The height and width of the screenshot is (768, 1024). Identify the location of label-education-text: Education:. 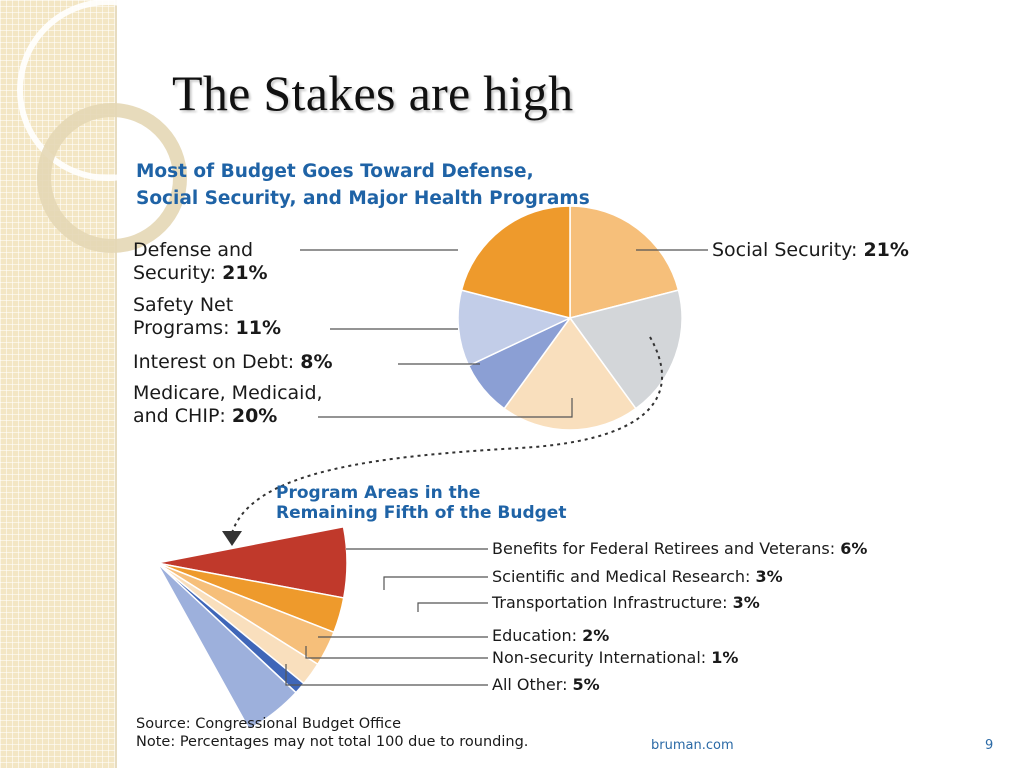
(537, 635).